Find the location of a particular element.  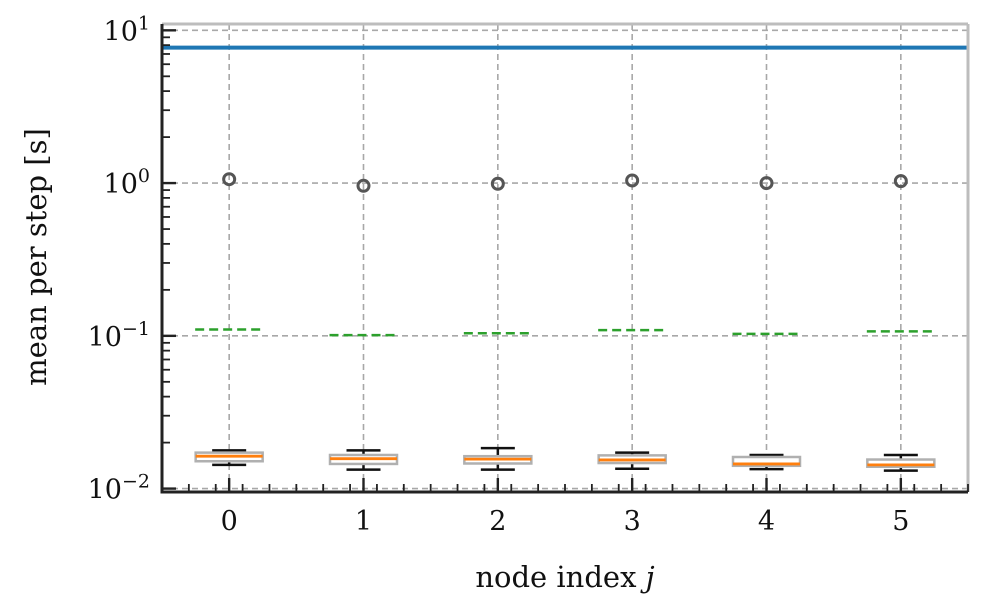

x-axis-label-text: node index is located at coordinates (555, 577).